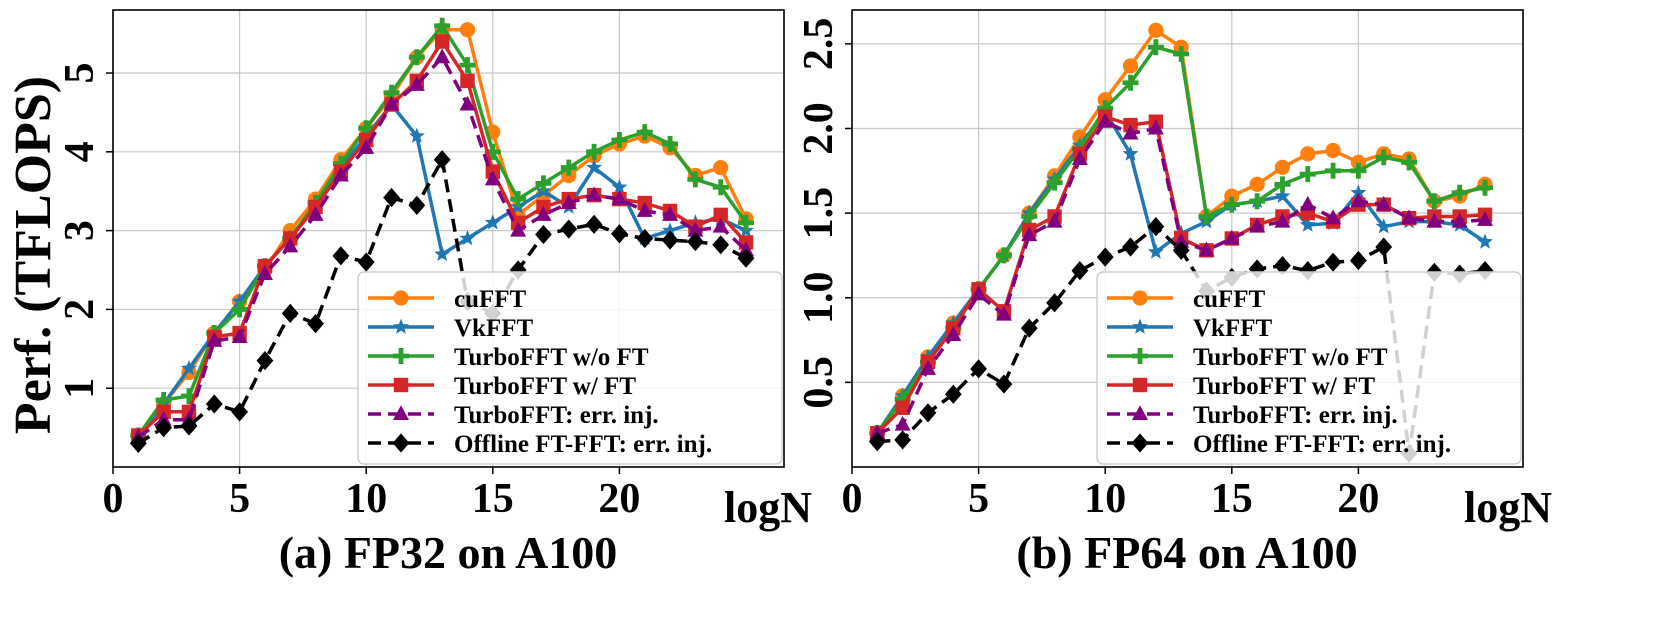  Describe the element at coordinates (1232, 499) in the screenshot. I see `x-tick-label-fp64: 15` at that location.